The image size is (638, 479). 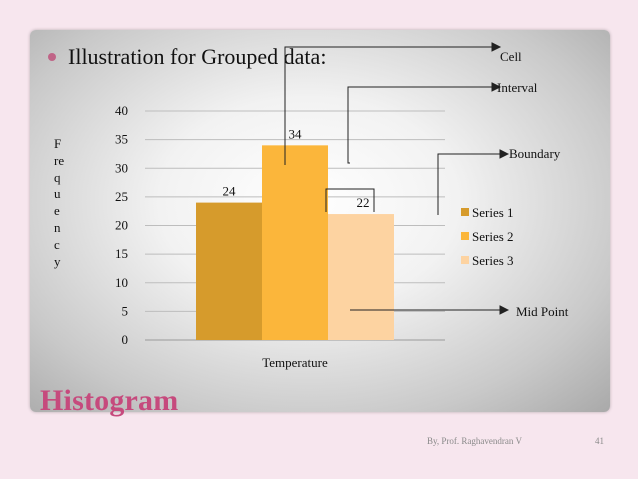 What do you see at coordinates (517, 87) in the screenshot?
I see `annotation-interval: Interval` at bounding box center [517, 87].